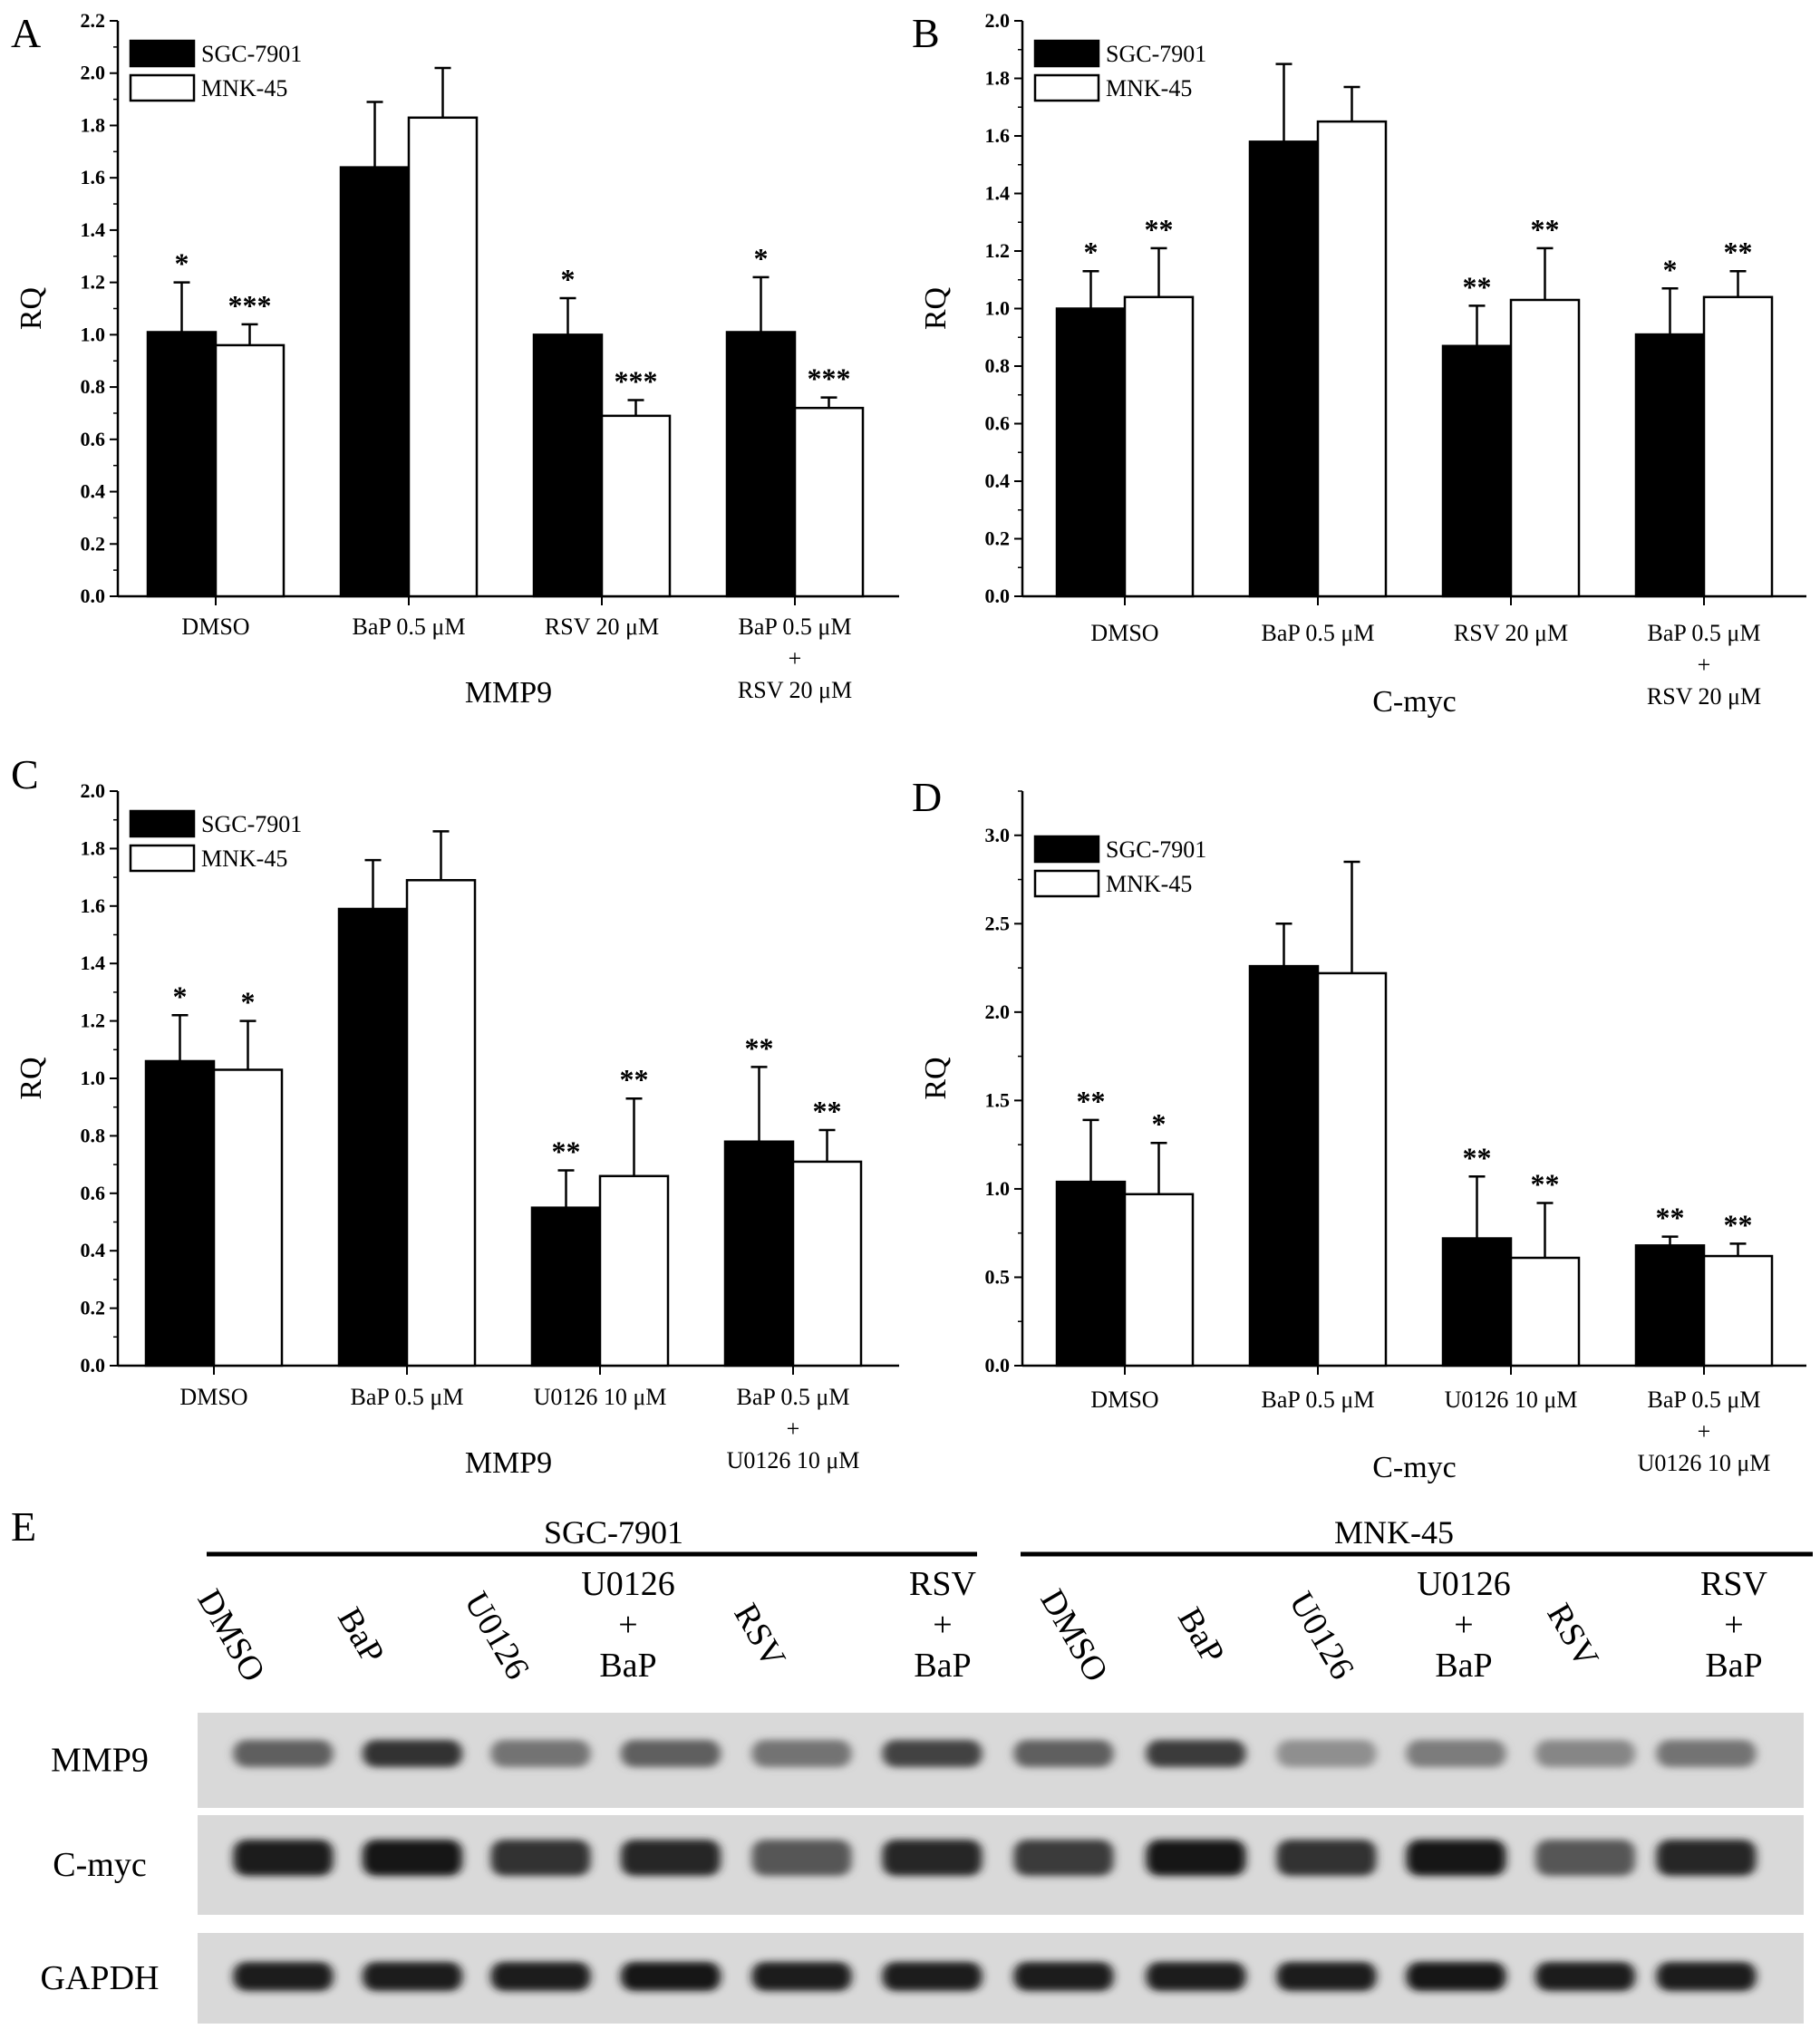 The width and height of the screenshot is (1820, 2029). Describe the element at coordinates (936, 1078) in the screenshot. I see `y-axis-label: RQ` at that location.